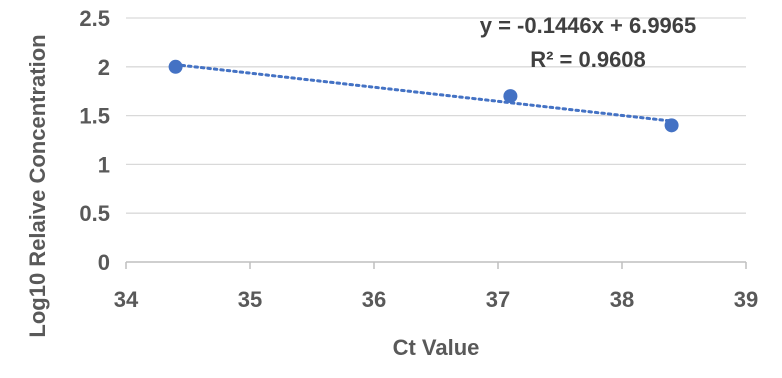 This screenshot has width=782, height=378. Describe the element at coordinates (94, 18) in the screenshot. I see `y-tick-label: 2.5` at that location.